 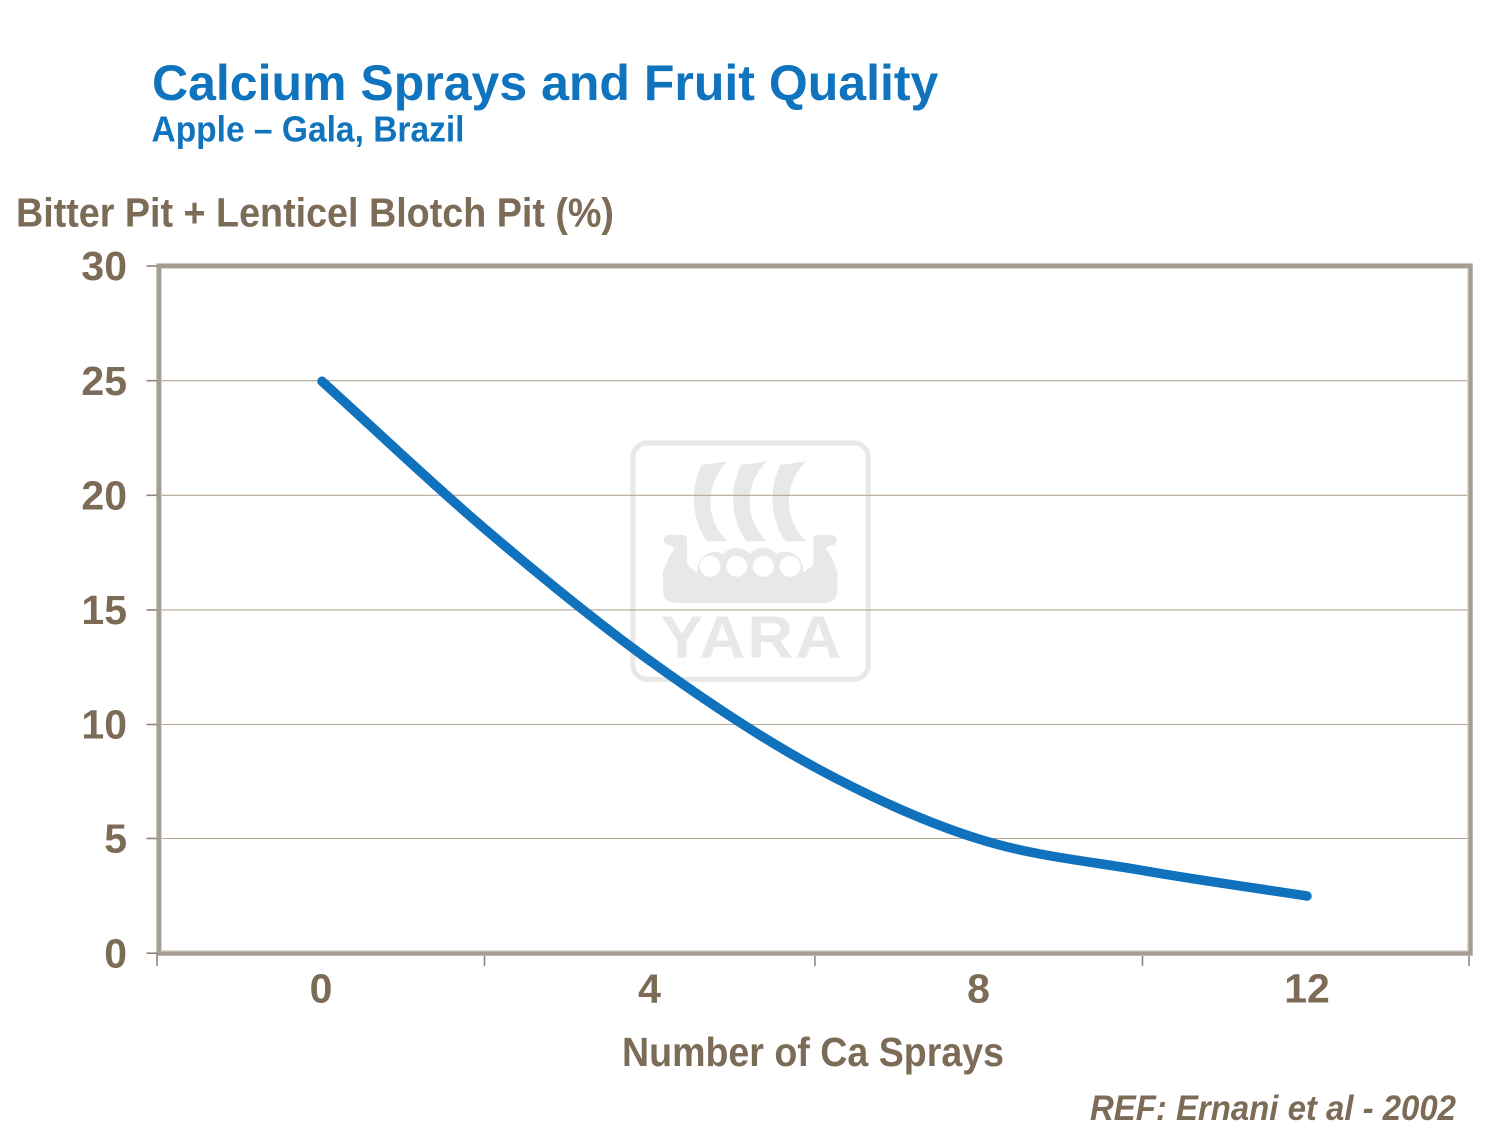 What do you see at coordinates (649, 988) in the screenshot?
I see `svg-text: 4` at bounding box center [649, 988].